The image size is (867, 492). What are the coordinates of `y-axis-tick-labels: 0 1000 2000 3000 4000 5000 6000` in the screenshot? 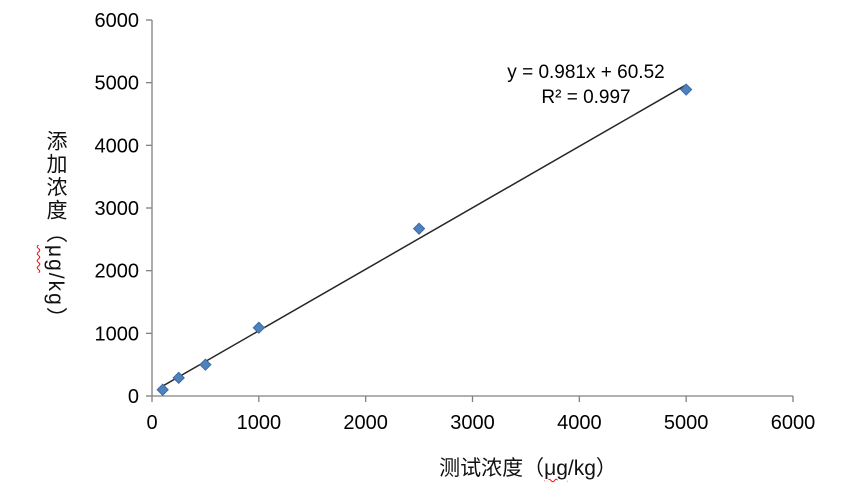 It's located at (117, 209).